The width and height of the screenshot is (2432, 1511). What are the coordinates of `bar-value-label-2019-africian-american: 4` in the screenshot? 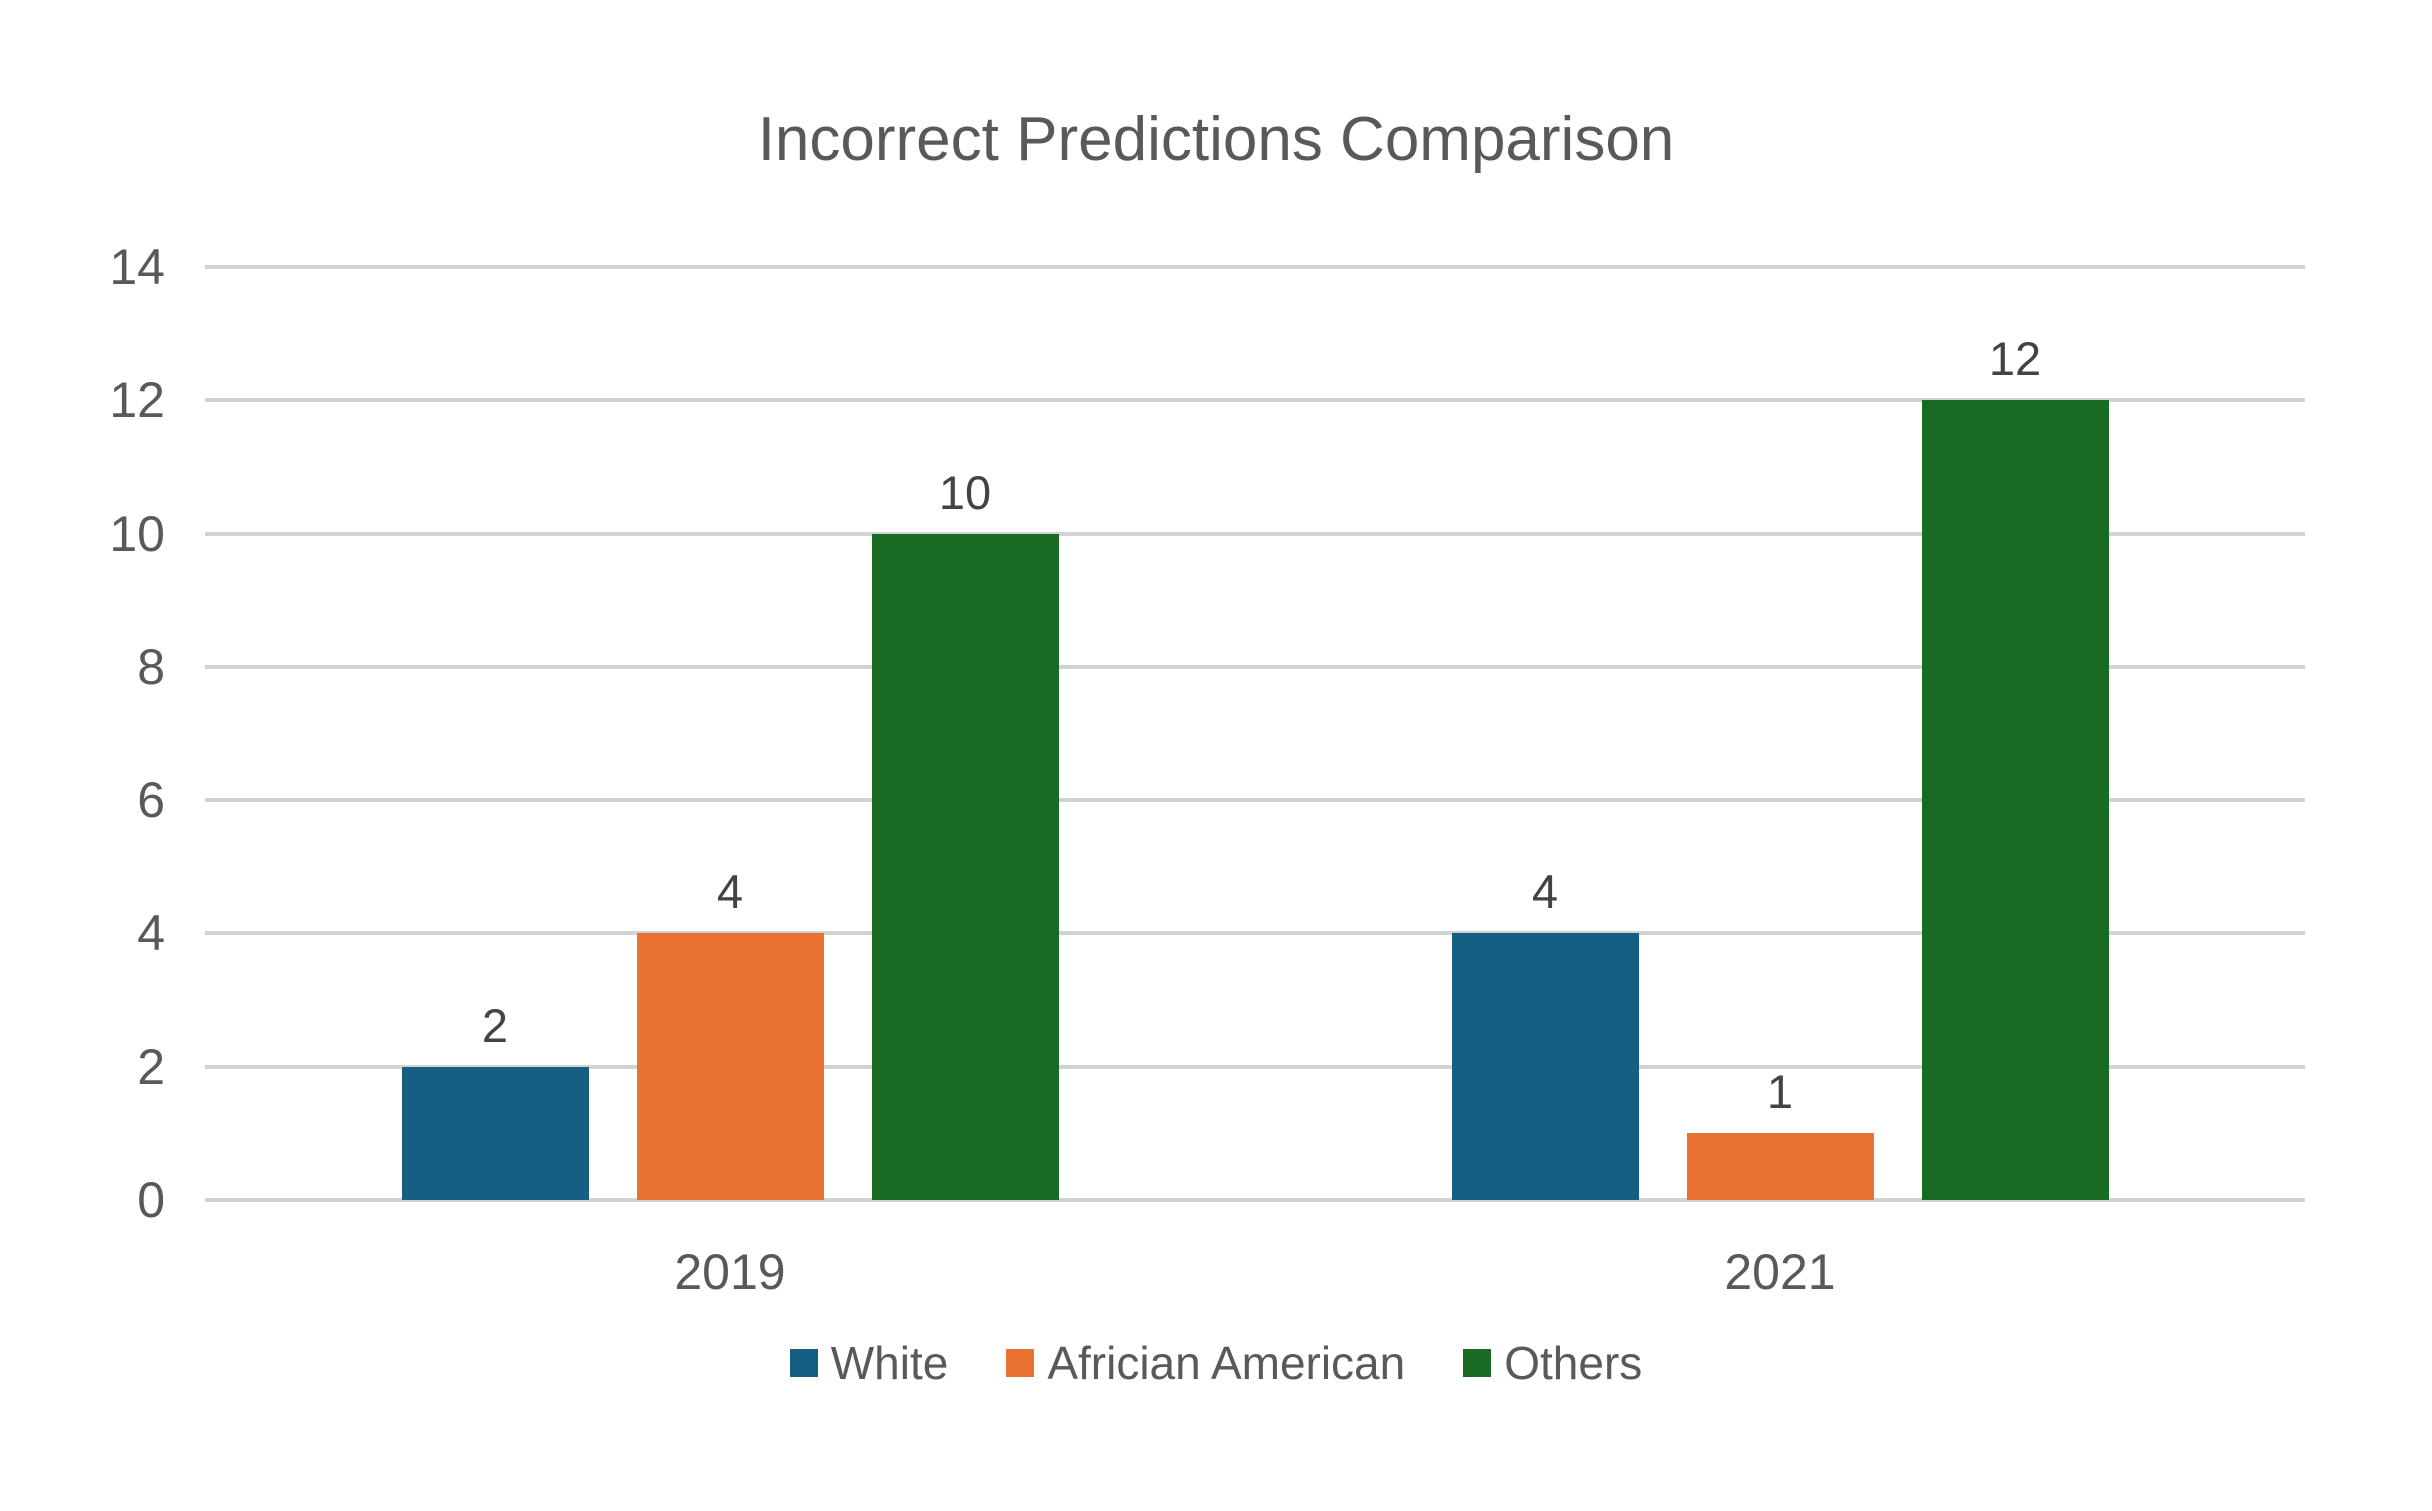 It's located at (730, 892).